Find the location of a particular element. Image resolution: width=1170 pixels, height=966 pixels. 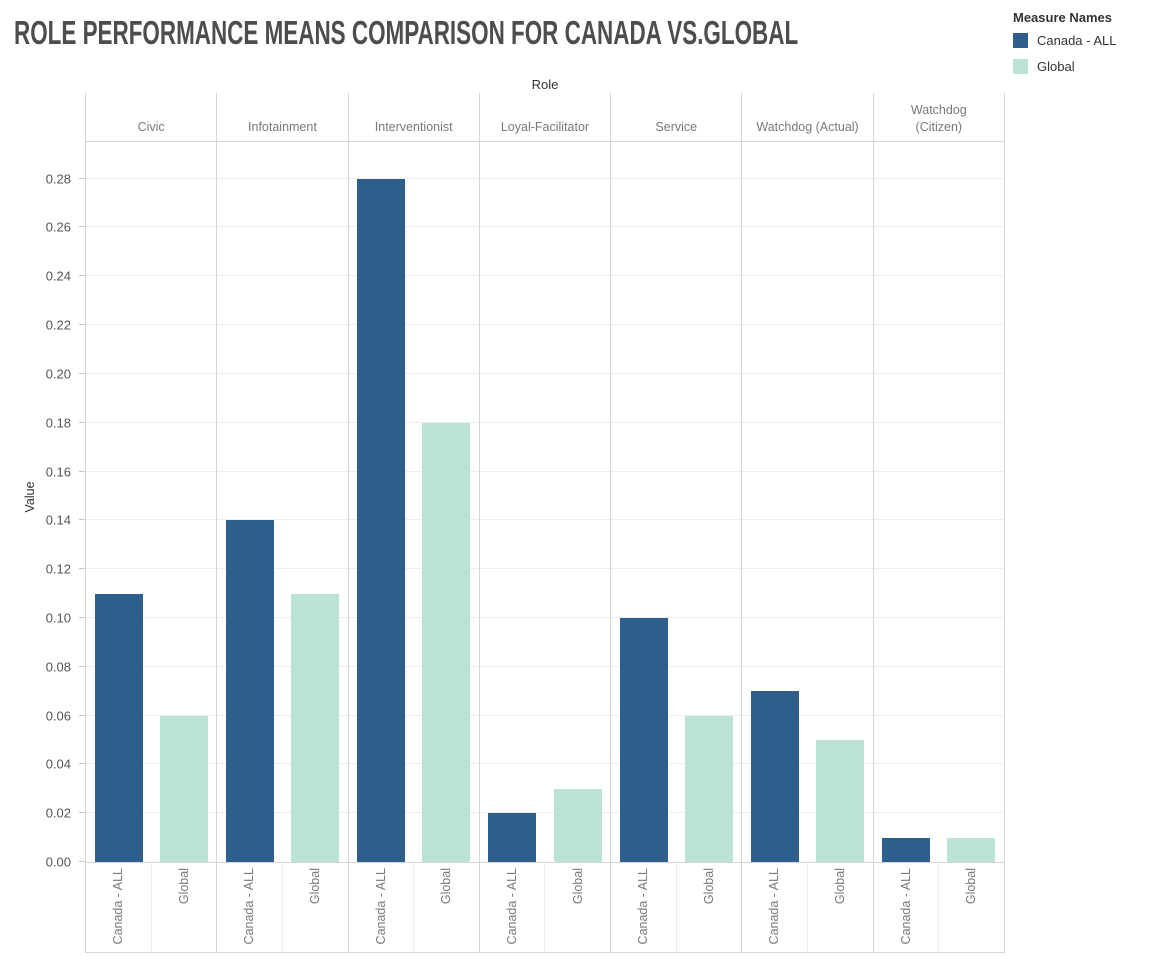

legend-label-global: Global is located at coordinates (1056, 66).